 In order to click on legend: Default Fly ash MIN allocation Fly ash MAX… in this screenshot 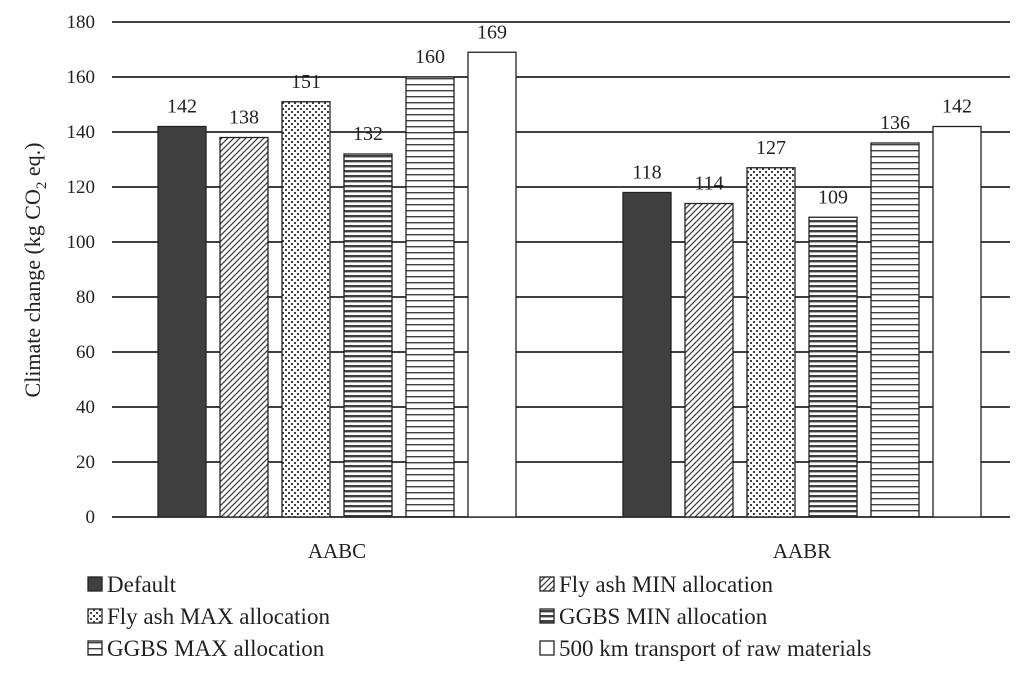, I will do `click(479, 616)`.